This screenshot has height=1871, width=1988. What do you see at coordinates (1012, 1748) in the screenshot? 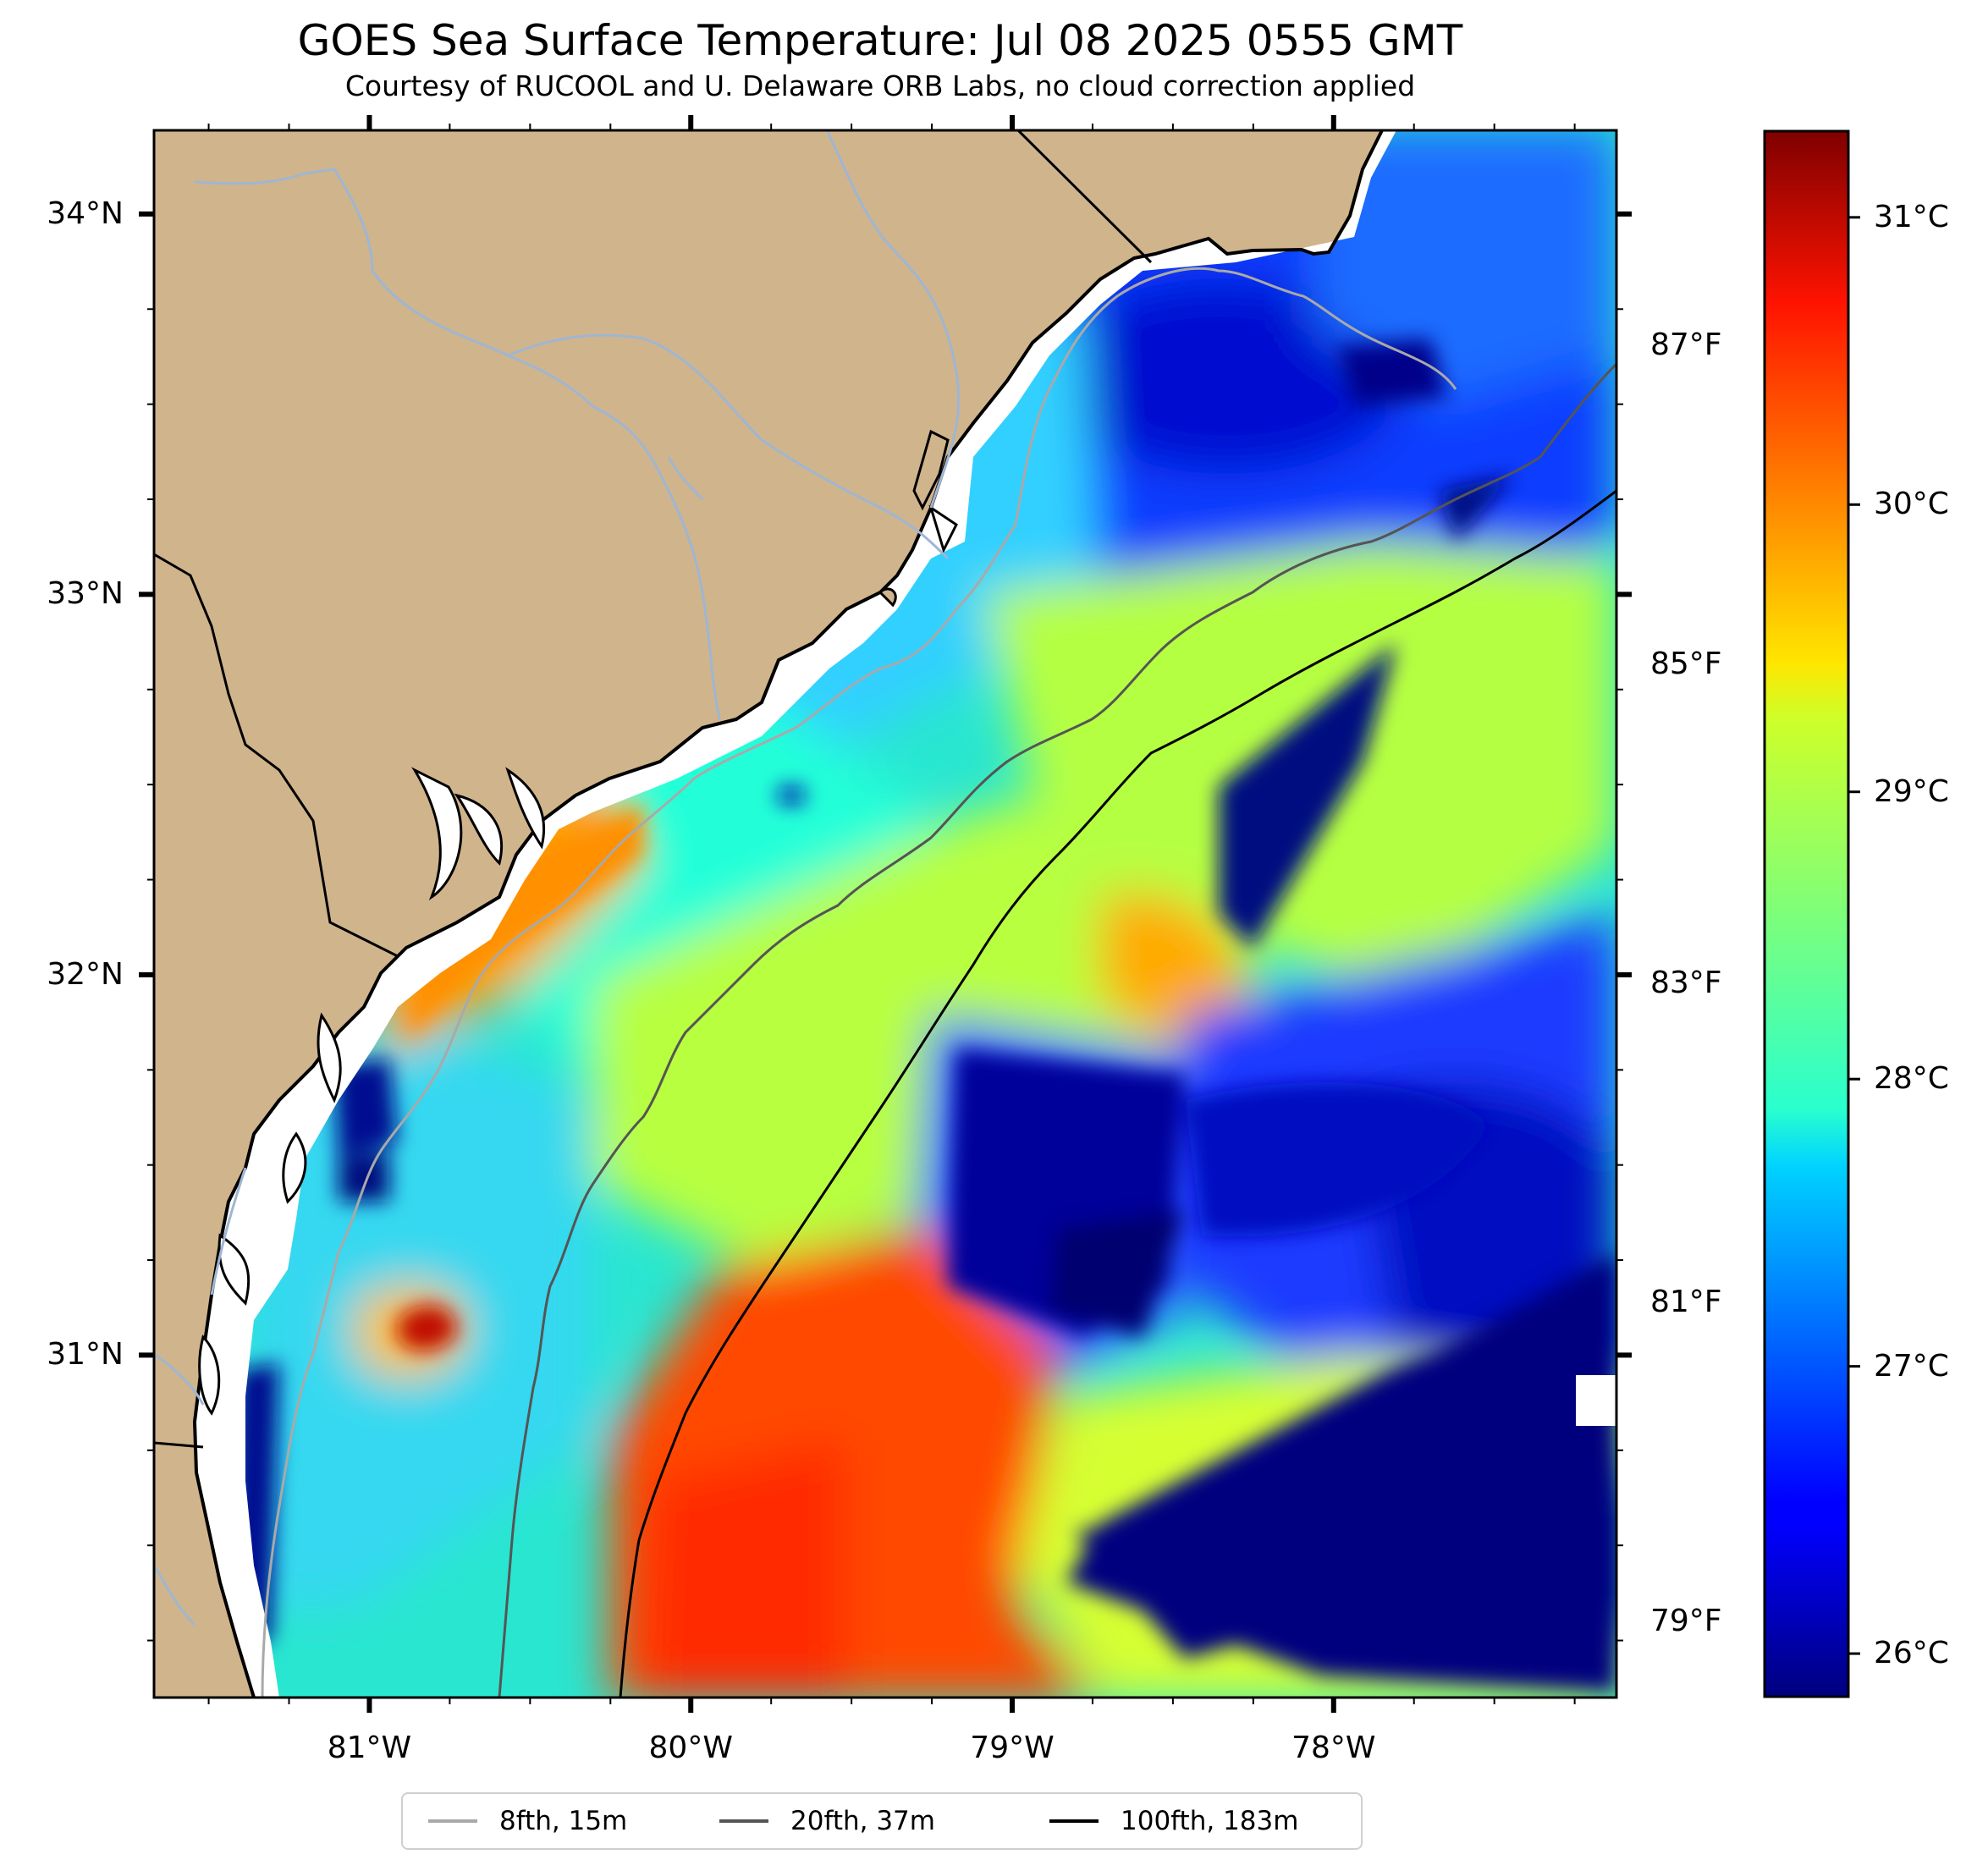
I see `lon-tick-label: 79°W` at bounding box center [1012, 1748].